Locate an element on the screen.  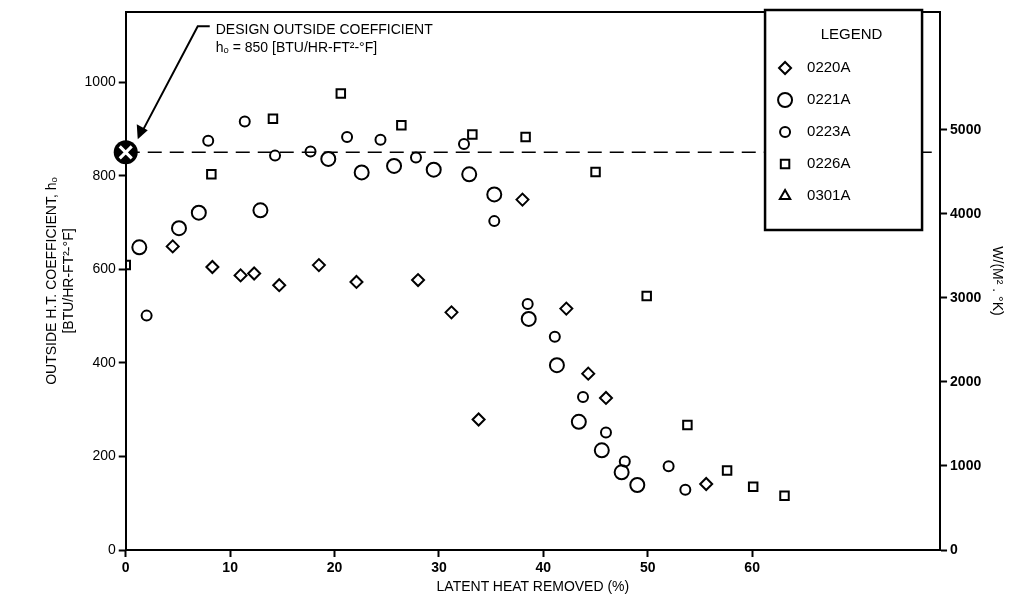
x-tick-label: 50 is located at coordinates (647, 567).